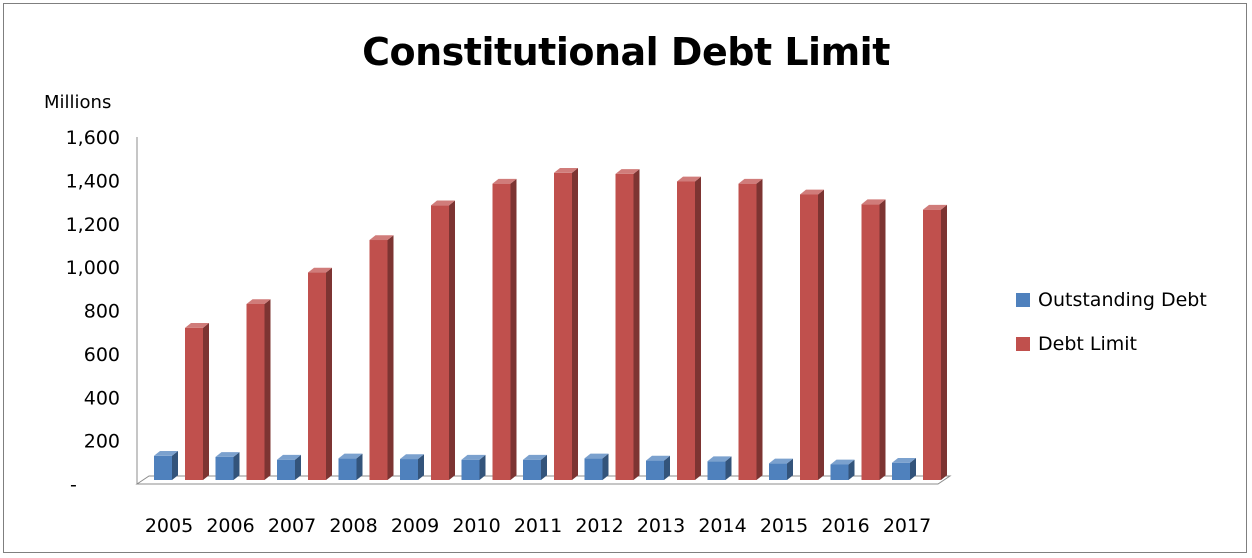  Describe the element at coordinates (1122, 300) in the screenshot. I see `legend-label: Outstanding Debt` at that location.